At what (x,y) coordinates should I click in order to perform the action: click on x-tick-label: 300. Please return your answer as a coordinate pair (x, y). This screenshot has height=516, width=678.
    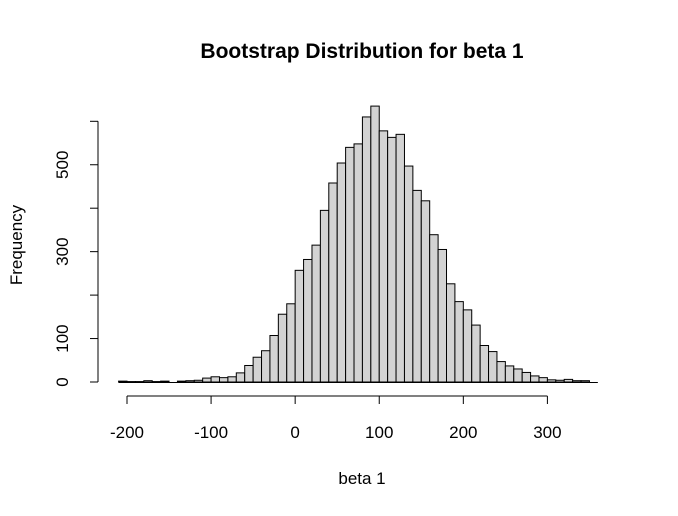
    Looking at the image, I should click on (547, 432).